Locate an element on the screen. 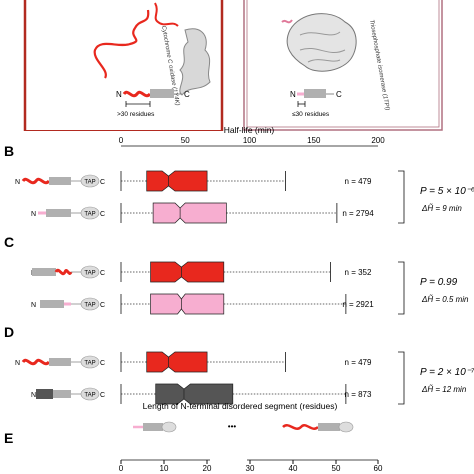  sample-size-label: n = 2794 is located at coordinates (358, 213).